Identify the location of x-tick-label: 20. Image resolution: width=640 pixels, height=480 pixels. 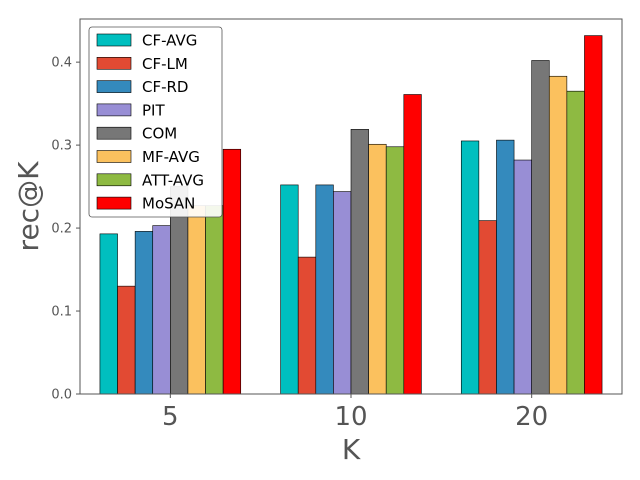
(531, 417).